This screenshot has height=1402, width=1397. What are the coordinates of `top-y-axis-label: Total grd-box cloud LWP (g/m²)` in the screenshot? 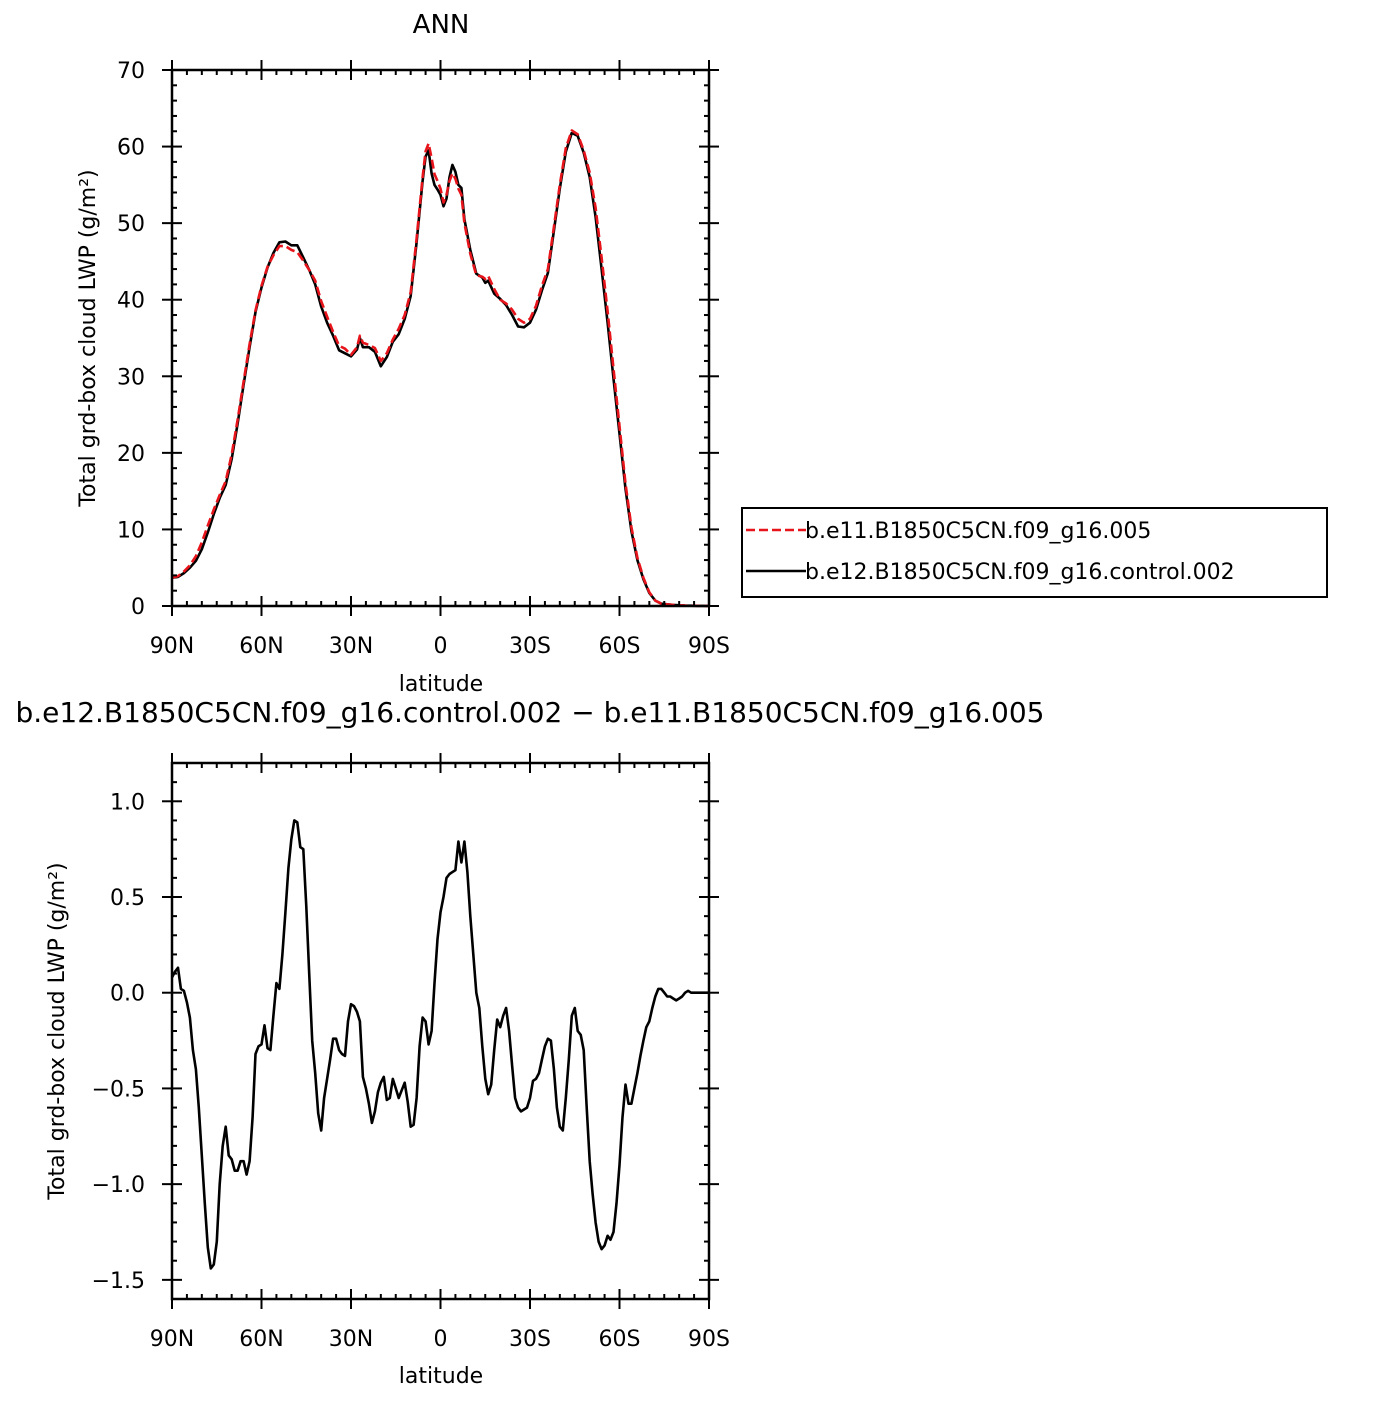 It's located at (88, 338).